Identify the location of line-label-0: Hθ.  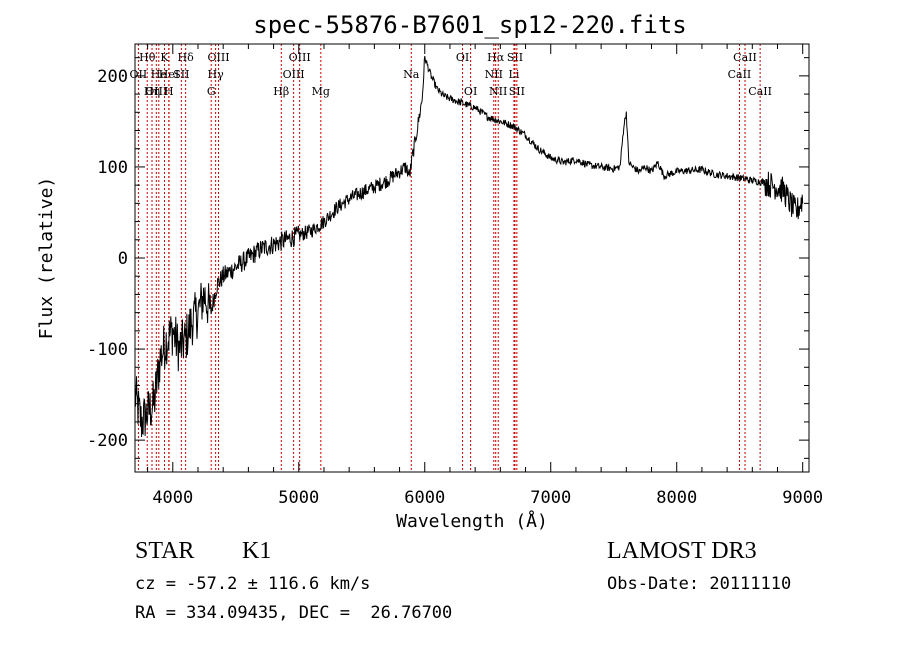
(147, 57).